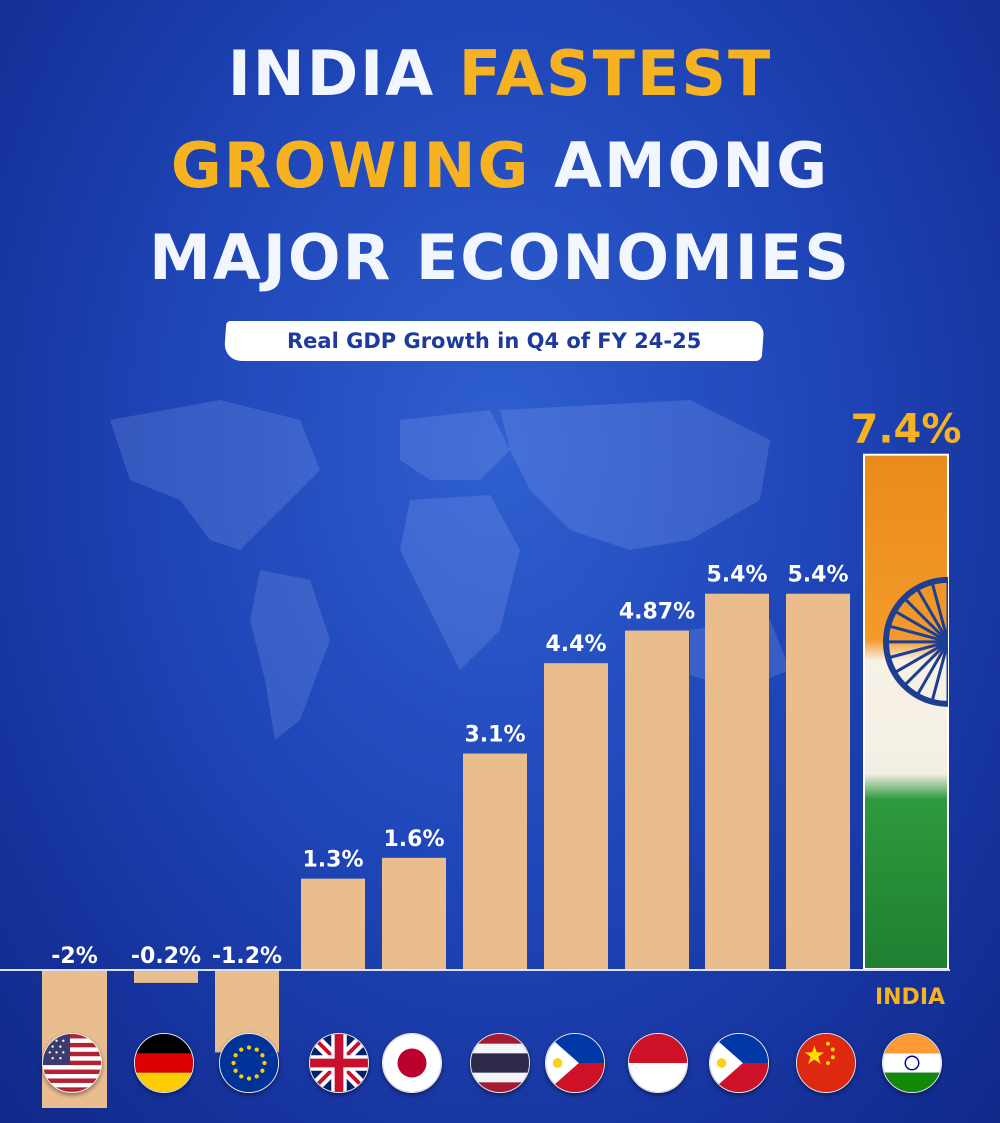 Image resolution: width=1000 pixels, height=1123 pixels. I want to click on value-label: 4.87%, so click(657, 612).